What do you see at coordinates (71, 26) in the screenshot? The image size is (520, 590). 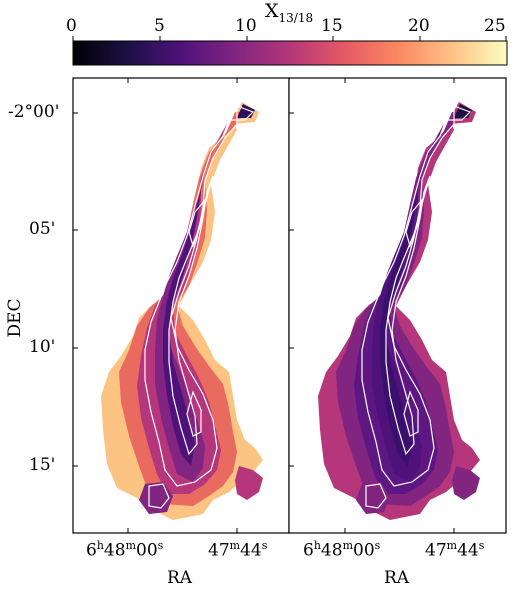 I see `colorbar-tick-label: 0` at bounding box center [71, 26].